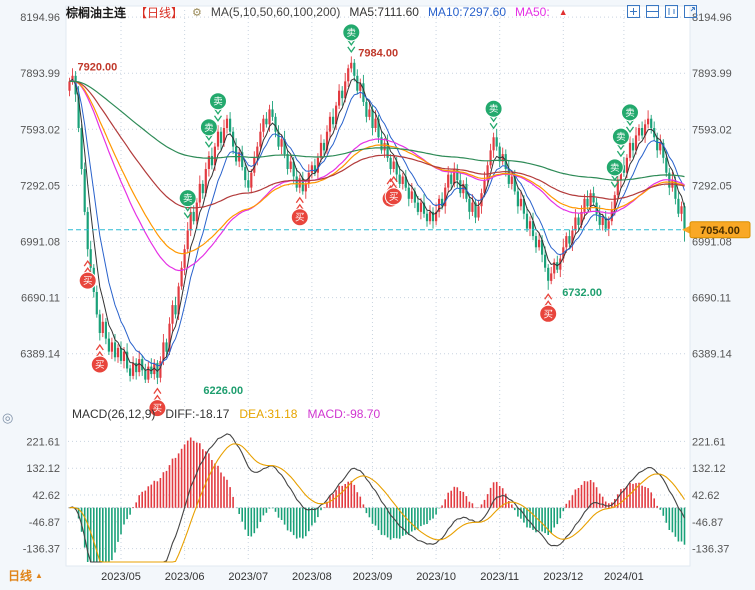 The width and height of the screenshot is (755, 590). I want to click on ma5-value: MA5:7111.60, so click(384, 12).